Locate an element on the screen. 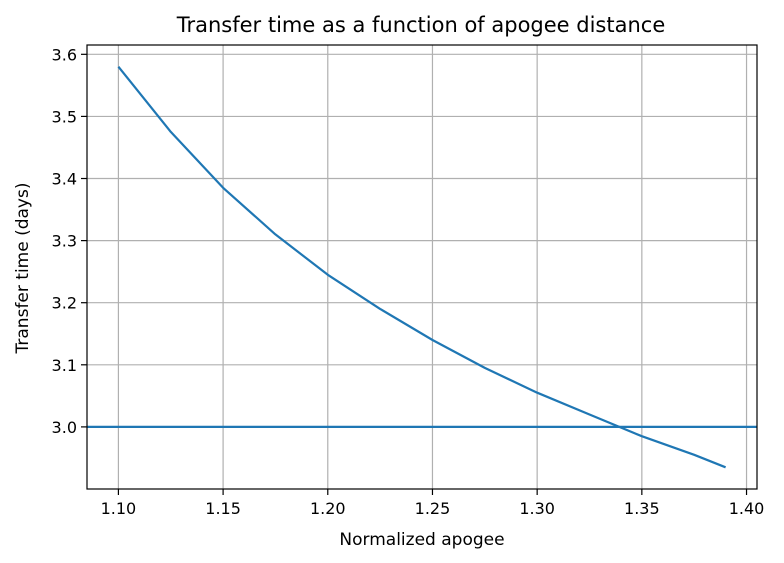 The width and height of the screenshot is (784, 563). y-tick-label: 3.6 is located at coordinates (64, 54).